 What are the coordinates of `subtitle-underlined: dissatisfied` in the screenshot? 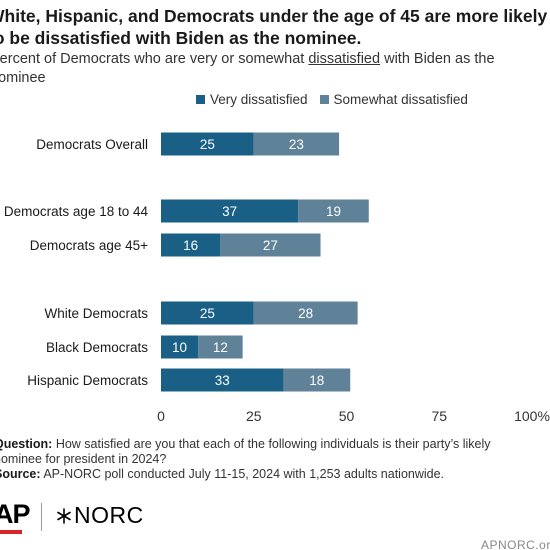 It's located at (344, 59).